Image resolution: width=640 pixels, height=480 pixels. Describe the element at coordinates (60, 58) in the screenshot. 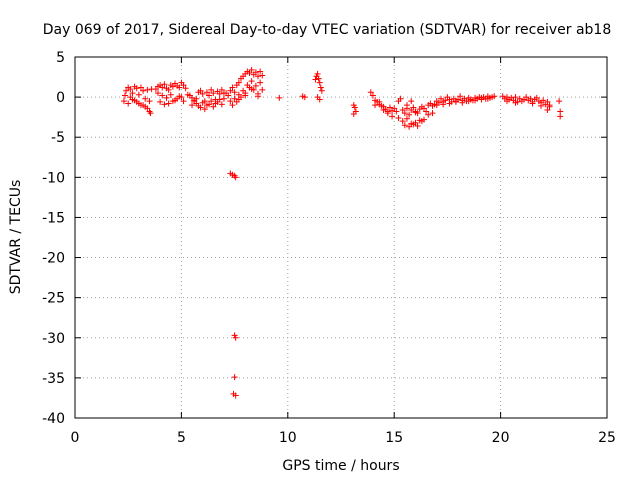

I see `y-tick-label: 5` at that location.